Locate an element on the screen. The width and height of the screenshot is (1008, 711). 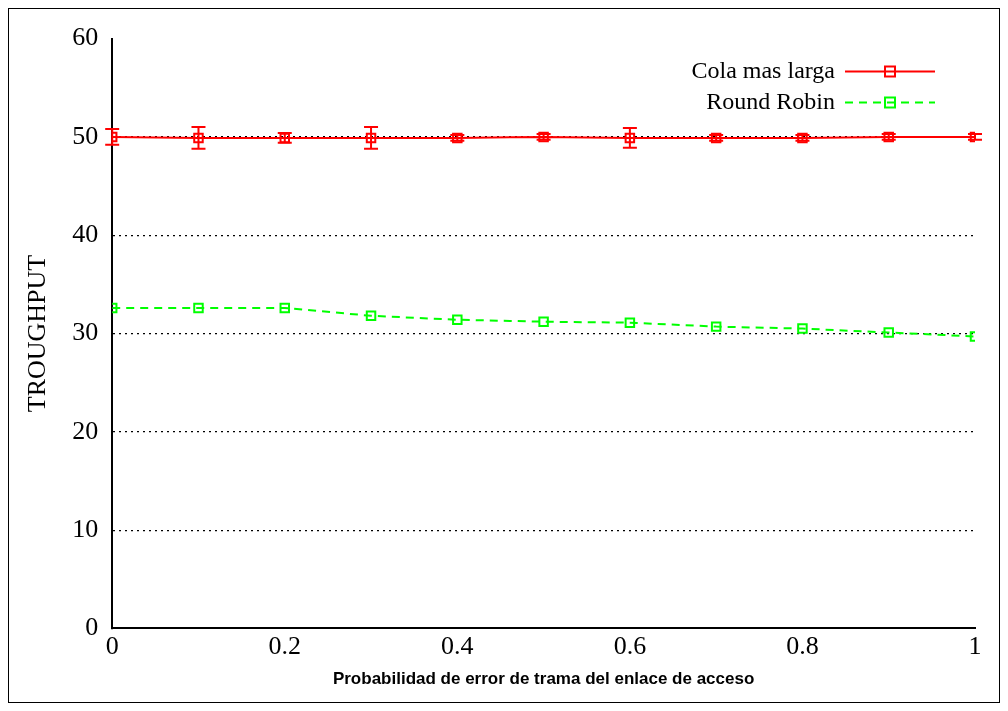
y-tick-label: 50 is located at coordinates (85, 135).